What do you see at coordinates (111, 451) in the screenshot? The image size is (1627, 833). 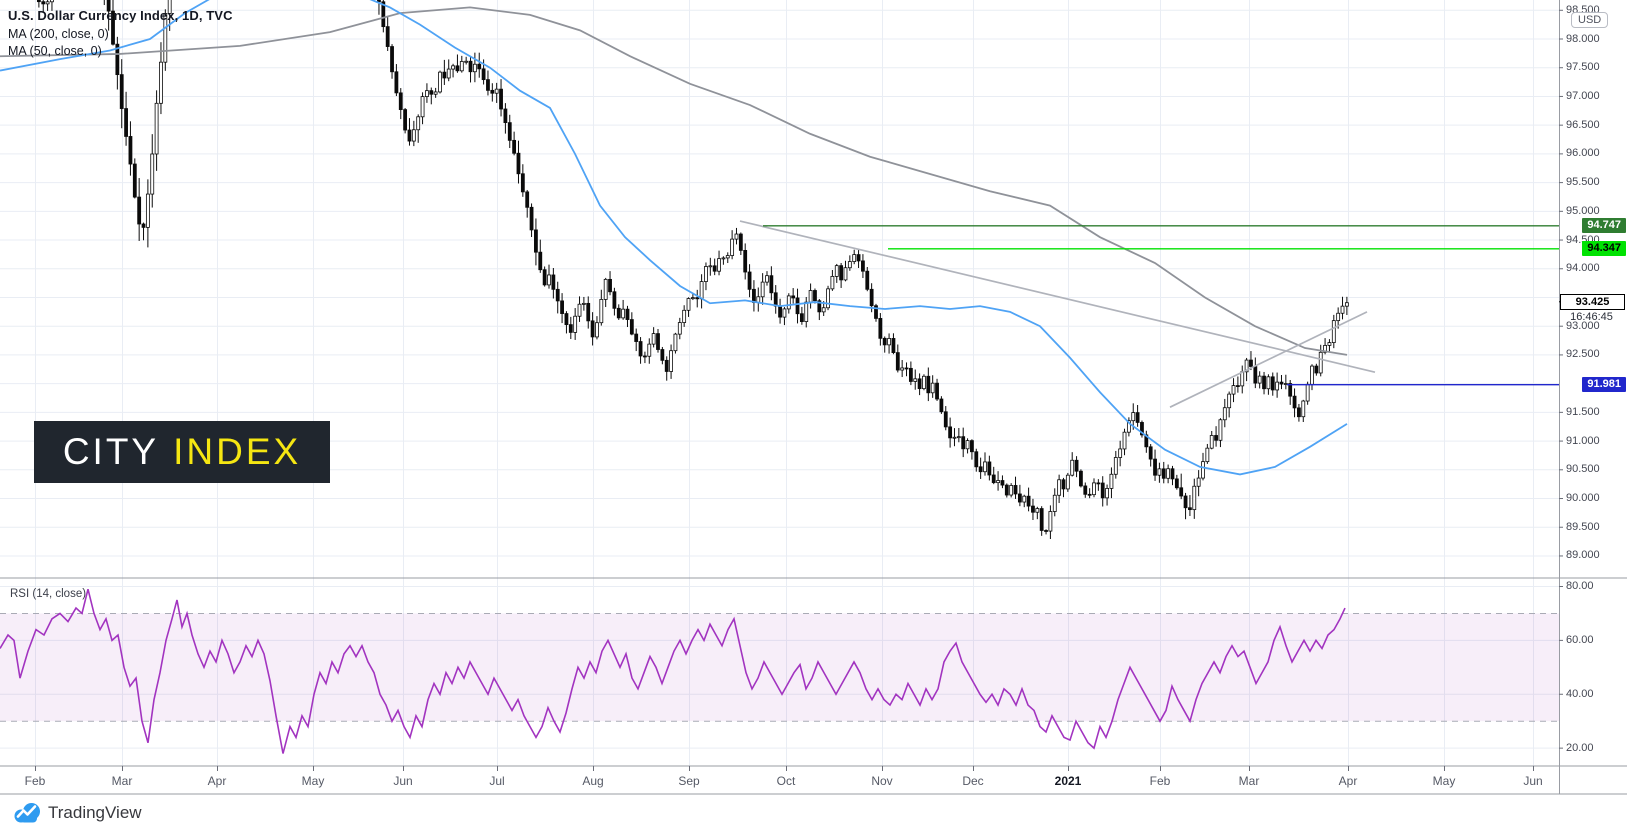 I see `watermark-city: CITY` at bounding box center [111, 451].